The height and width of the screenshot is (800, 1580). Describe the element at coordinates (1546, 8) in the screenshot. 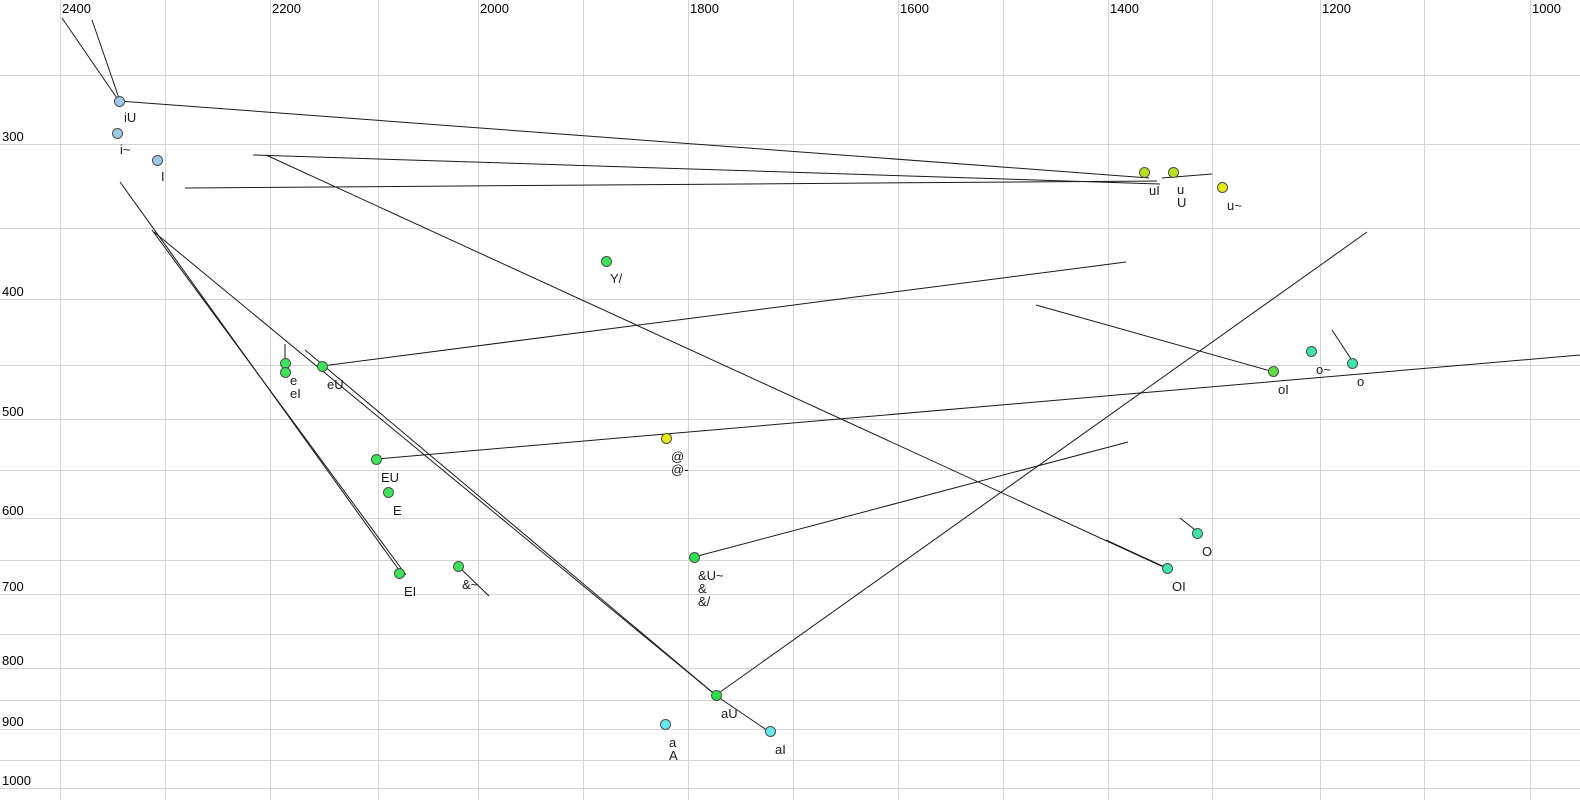

I see `x-axis-tick-label: 1000` at that location.